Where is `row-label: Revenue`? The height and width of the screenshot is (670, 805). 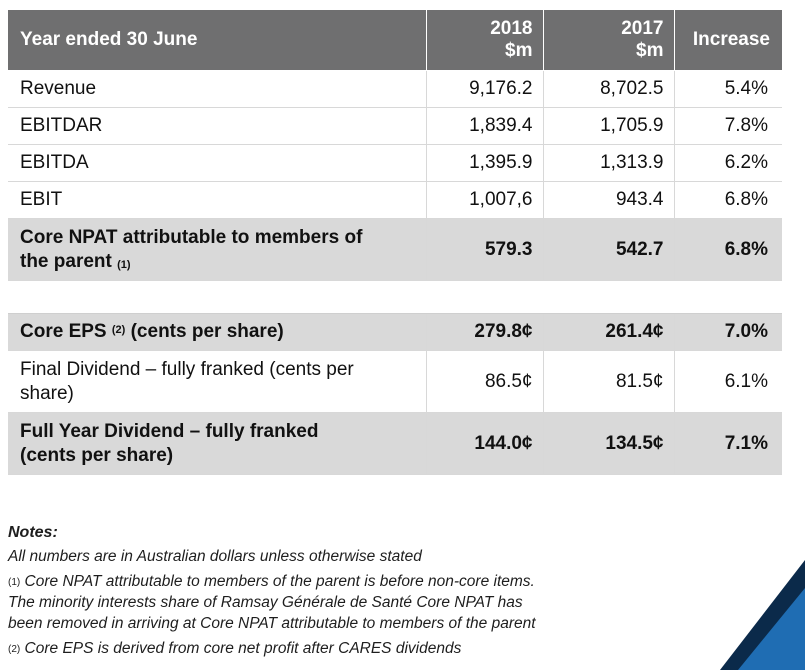 row-label: Revenue is located at coordinates (217, 89).